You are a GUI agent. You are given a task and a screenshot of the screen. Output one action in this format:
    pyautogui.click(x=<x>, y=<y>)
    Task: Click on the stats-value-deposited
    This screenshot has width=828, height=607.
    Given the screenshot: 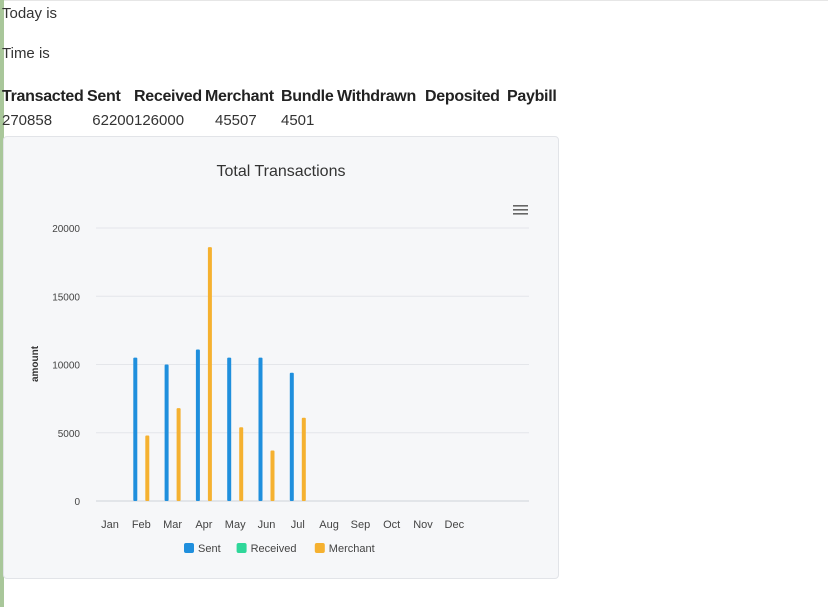 What is the action you would take?
    pyautogui.click(x=466, y=120)
    